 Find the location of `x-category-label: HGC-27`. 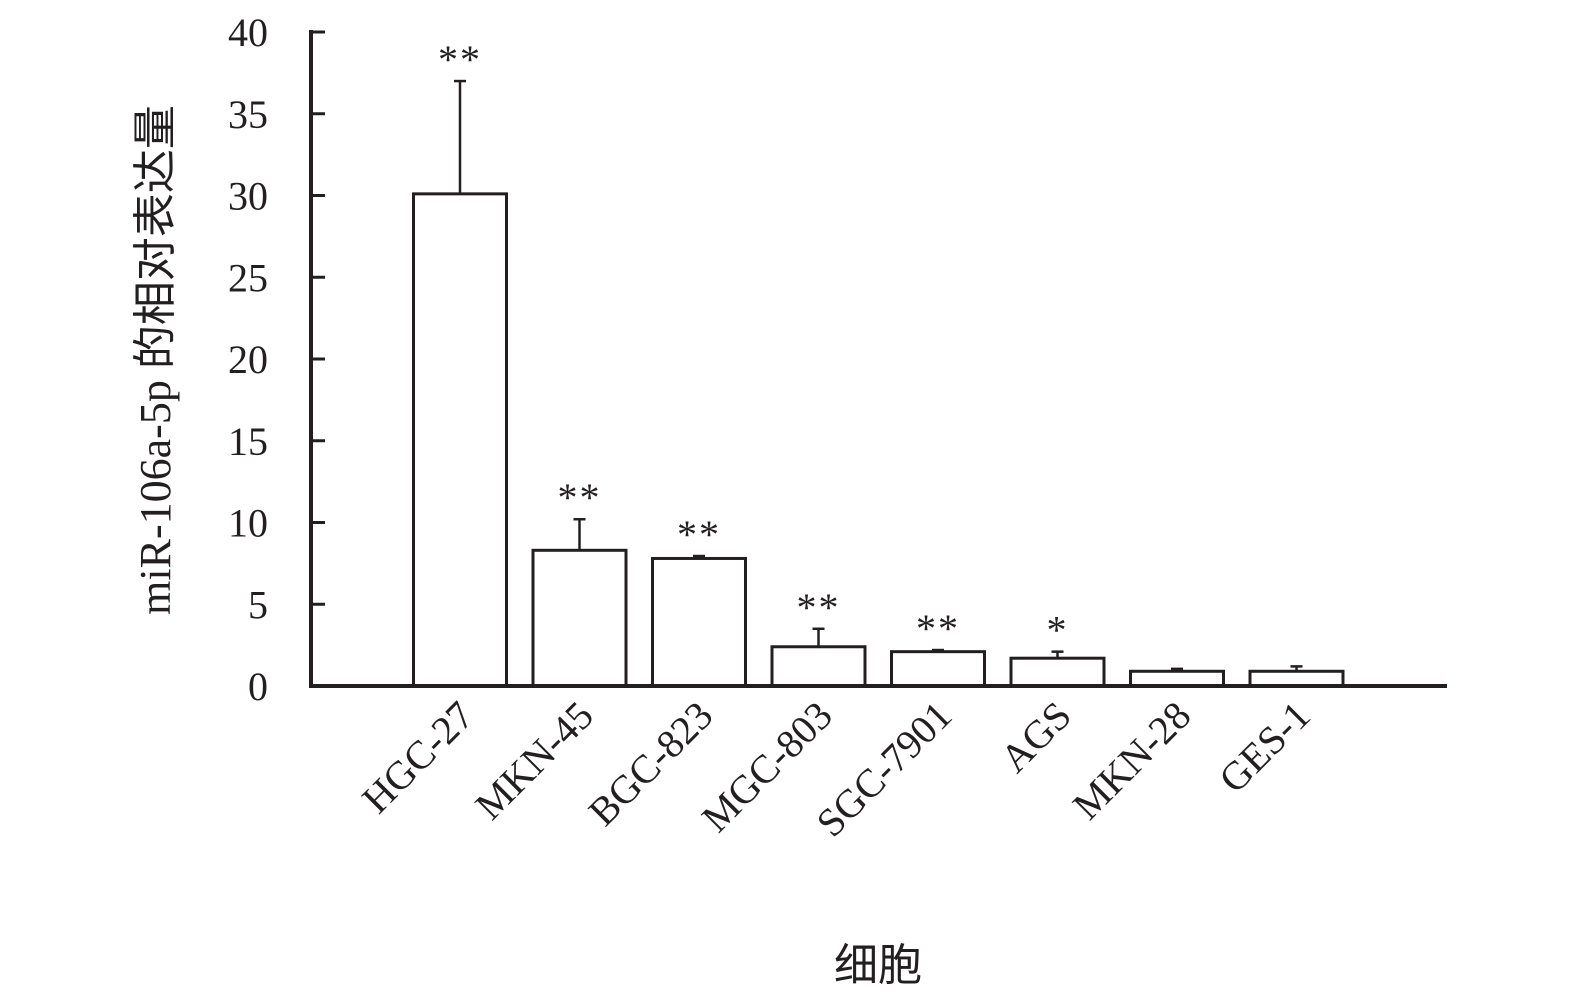

x-category-label: HGC-27 is located at coordinates (417, 757).